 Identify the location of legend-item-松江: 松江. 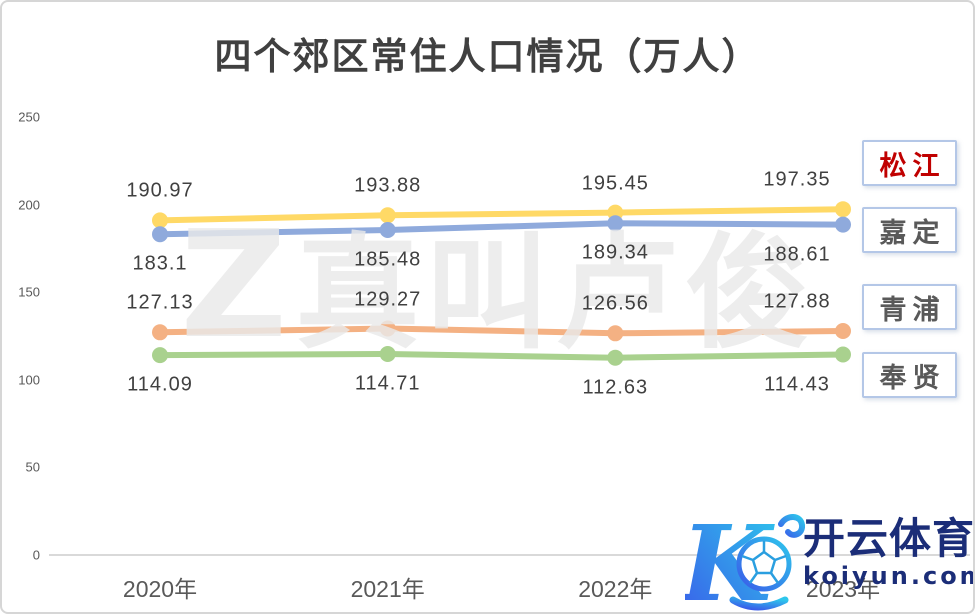
(909, 163).